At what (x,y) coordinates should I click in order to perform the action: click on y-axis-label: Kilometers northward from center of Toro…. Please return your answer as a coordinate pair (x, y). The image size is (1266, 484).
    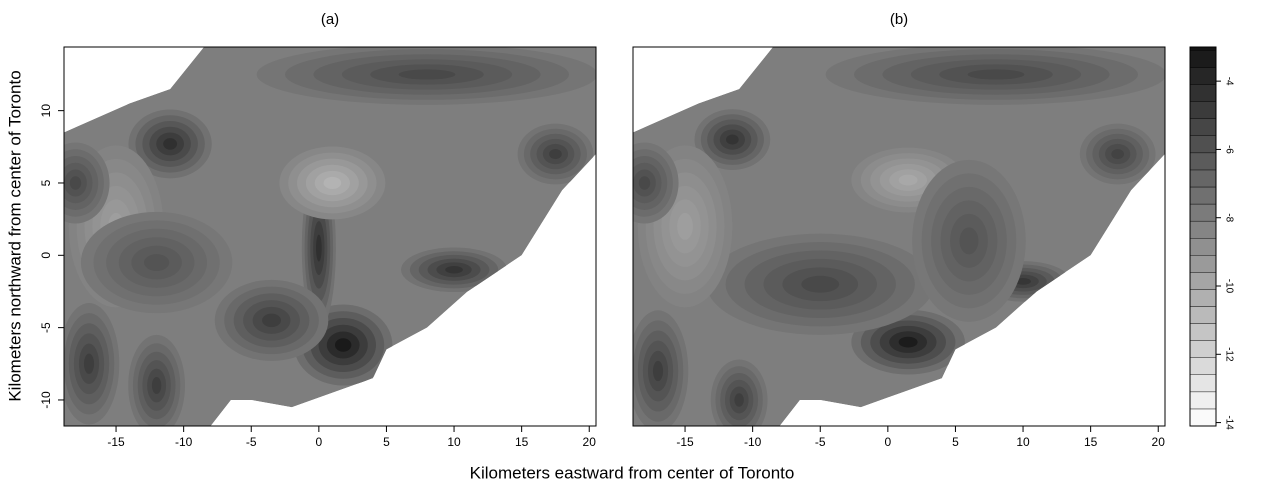
    Looking at the image, I should click on (14, 235).